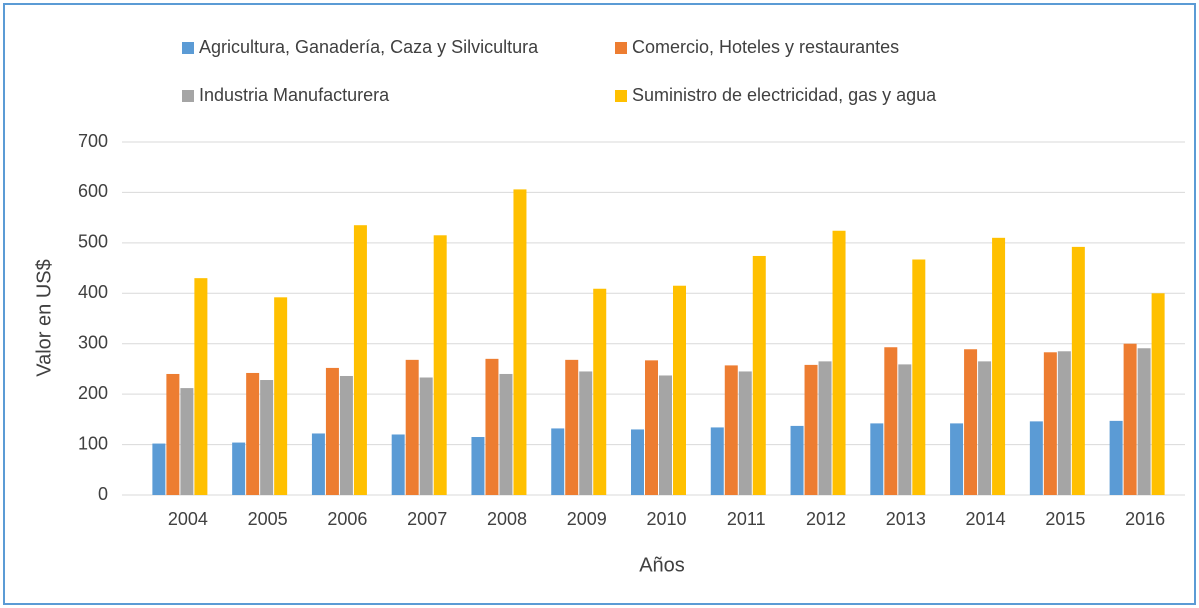 The width and height of the screenshot is (1199, 608). Describe the element at coordinates (268, 519) in the screenshot. I see `x-tick-label: 2005` at that location.